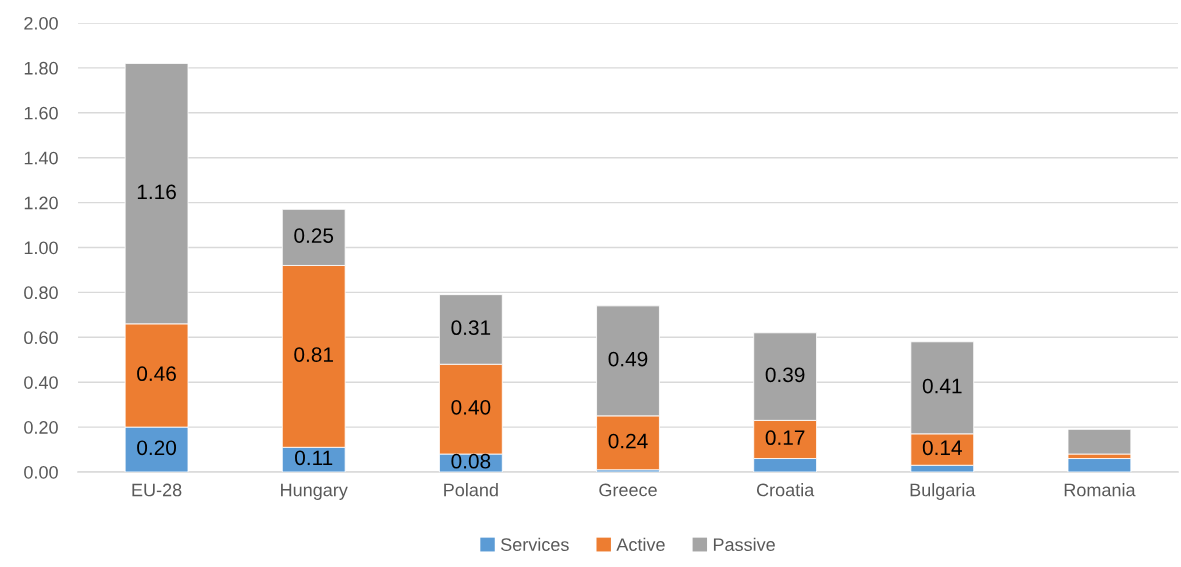 Image resolution: width=1181 pixels, height=567 pixels. I want to click on y-tick-label: 0.80, so click(41, 293).